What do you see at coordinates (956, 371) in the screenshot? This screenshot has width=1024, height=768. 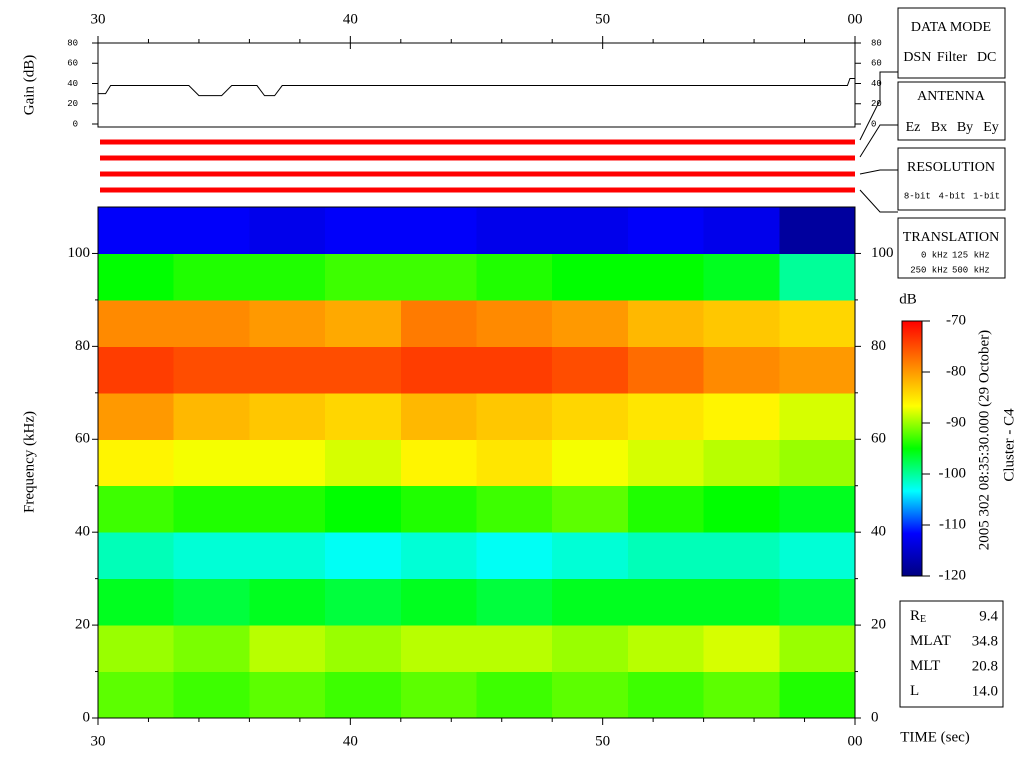 I see `colorbar-tick-label: -80` at bounding box center [956, 371].